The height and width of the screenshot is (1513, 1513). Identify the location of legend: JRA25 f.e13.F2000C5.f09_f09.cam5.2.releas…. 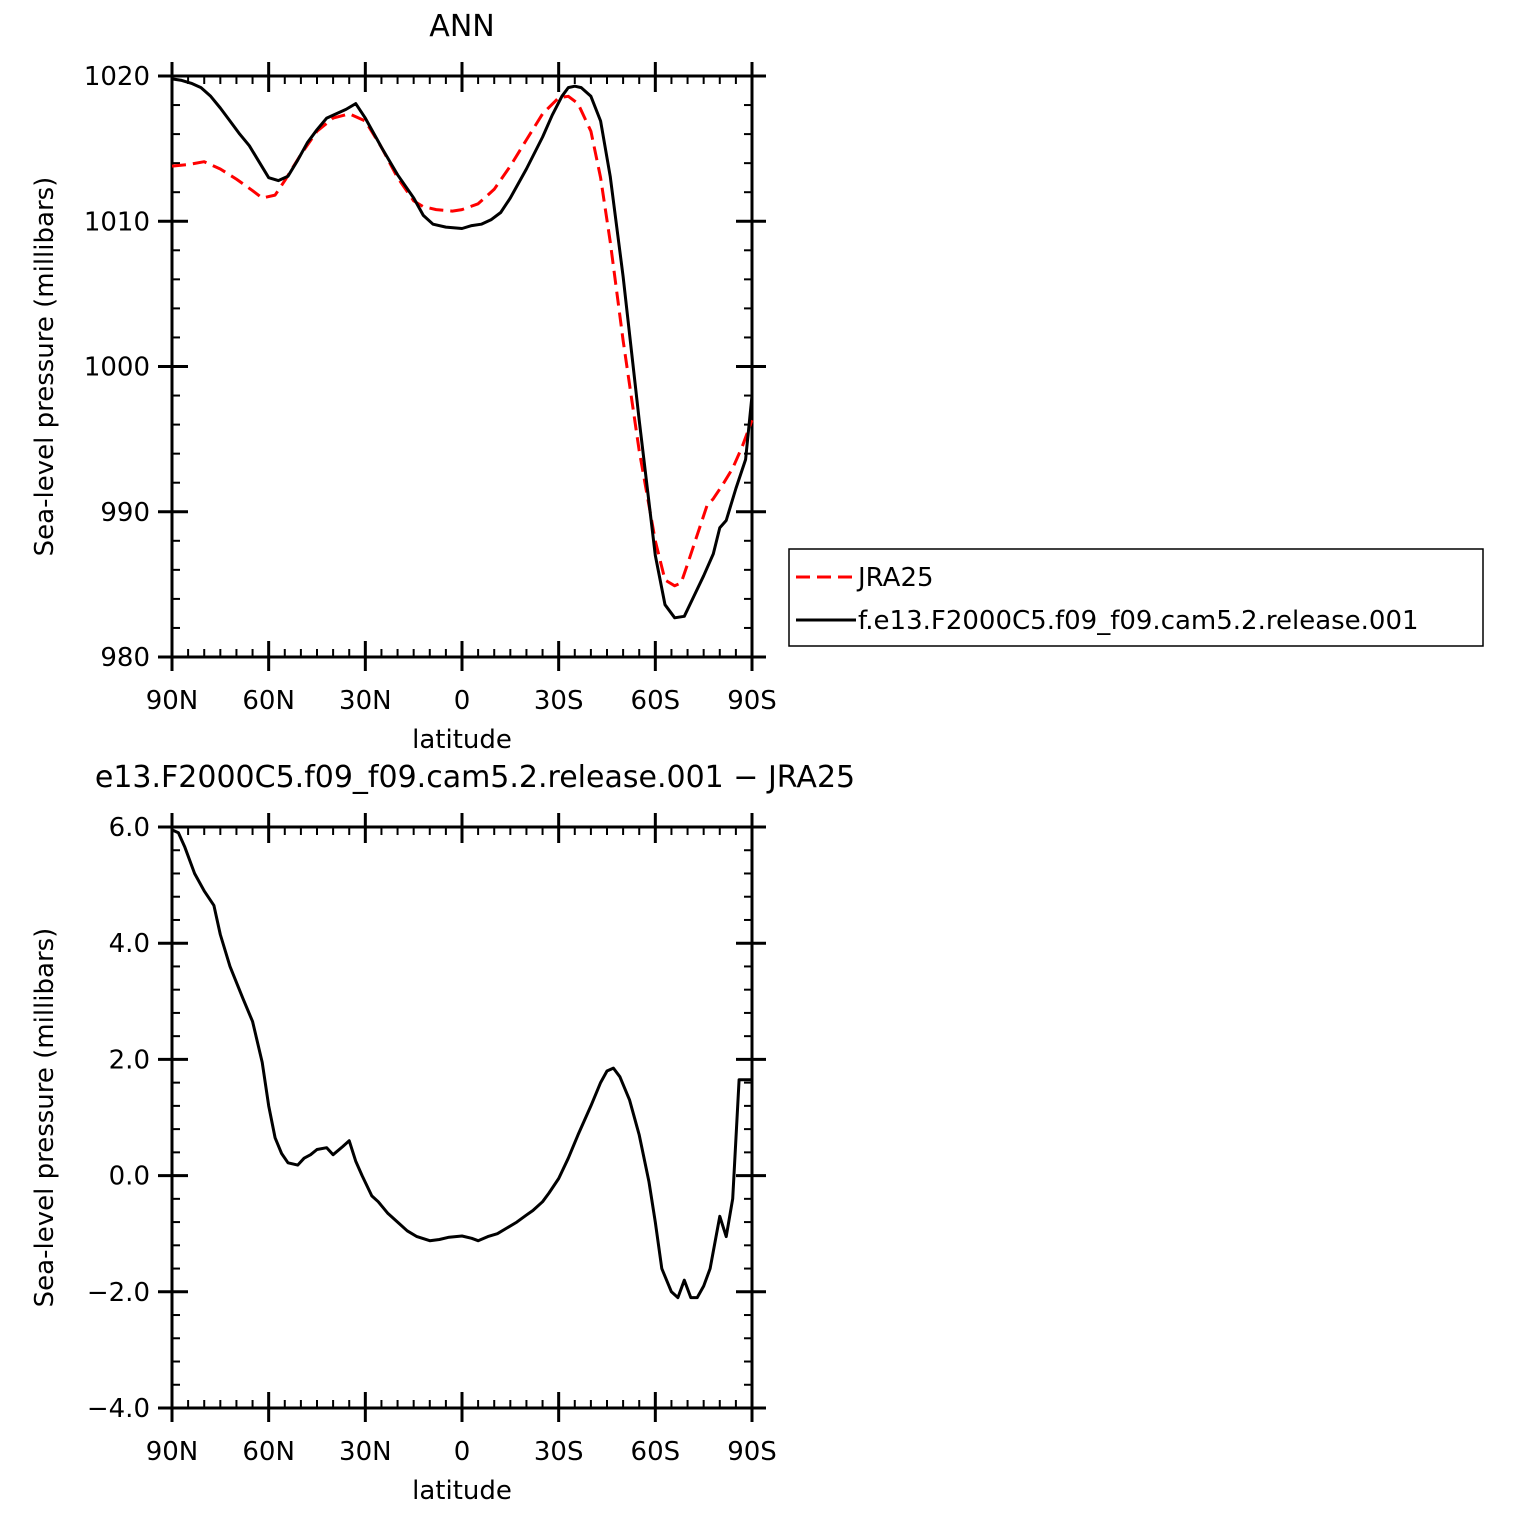
(1136, 597).